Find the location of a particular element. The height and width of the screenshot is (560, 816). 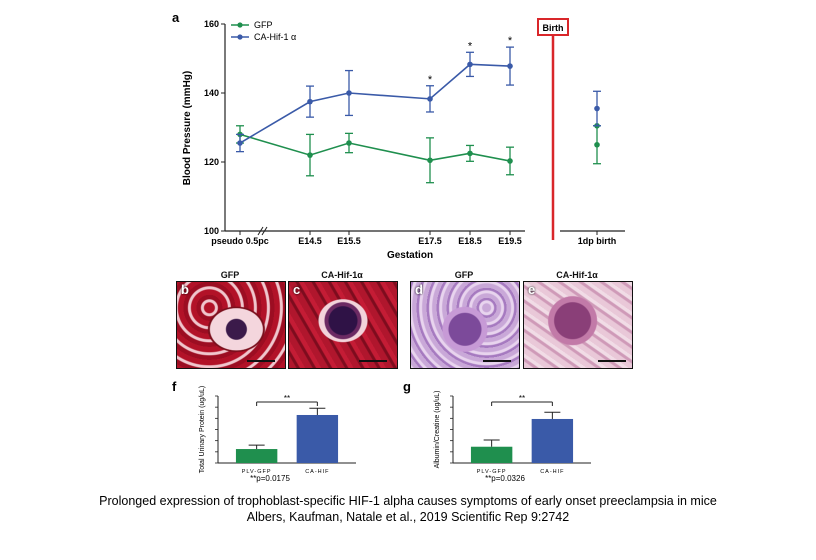

y-tick-label: 120 is located at coordinates (211, 162).